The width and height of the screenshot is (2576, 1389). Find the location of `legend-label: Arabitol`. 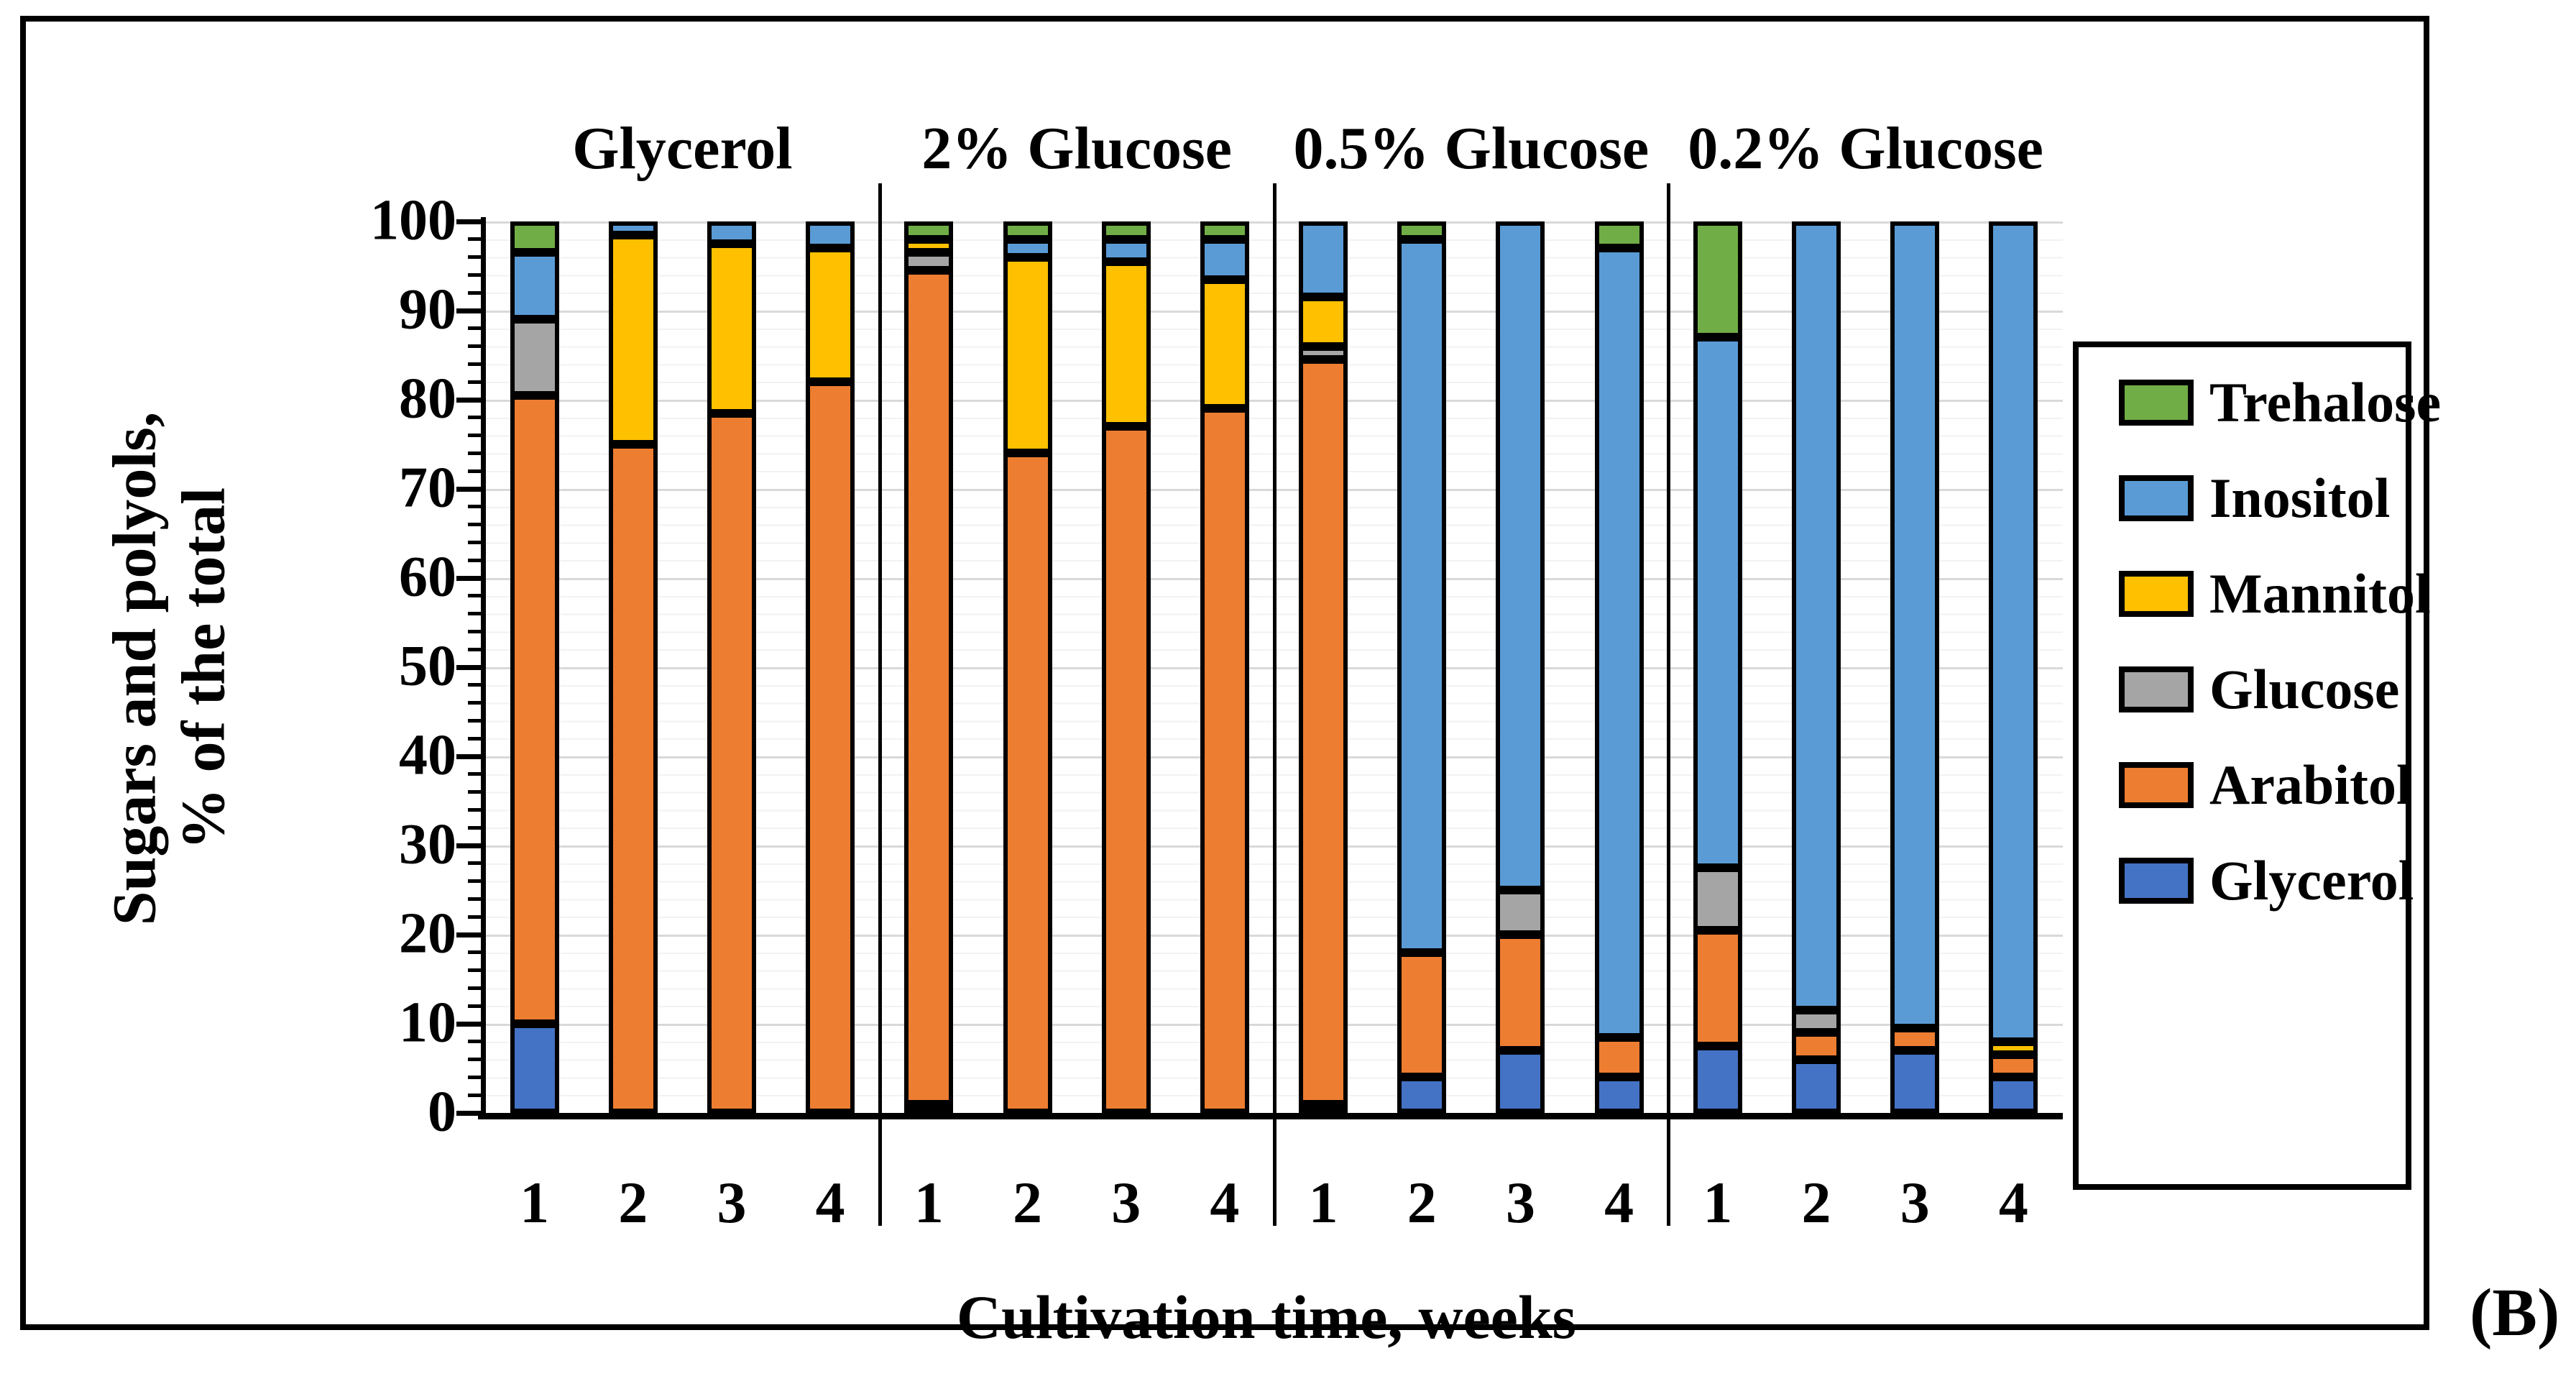

legend-label: Arabitol is located at coordinates (2310, 784).